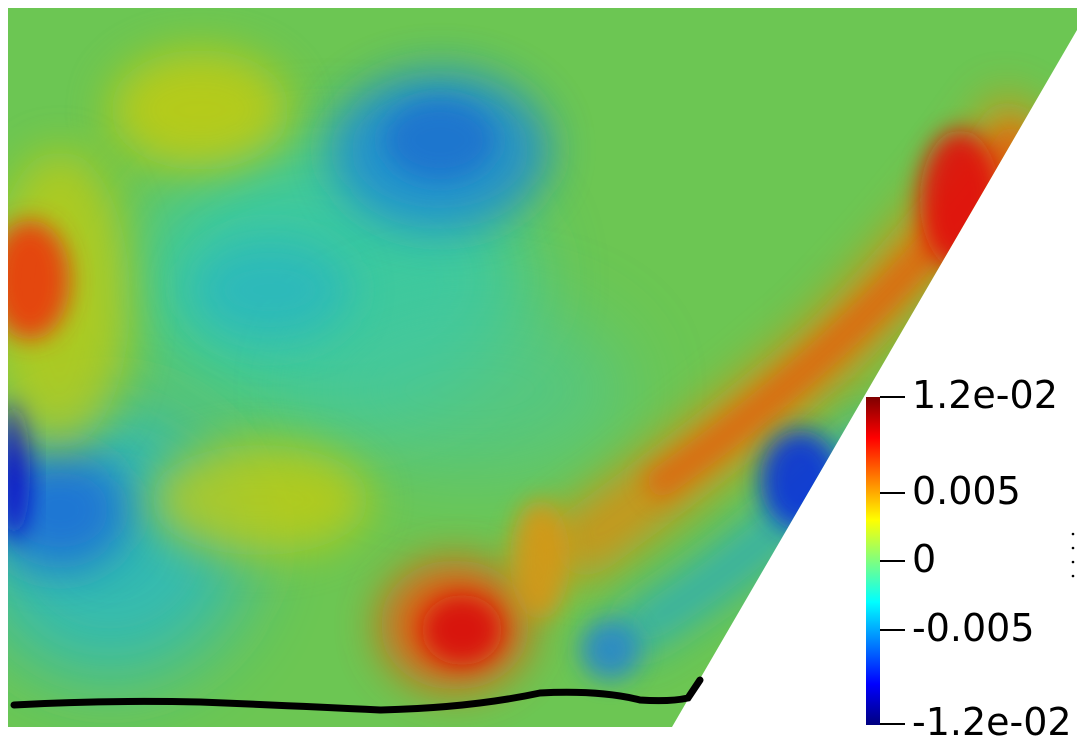  I want to click on colorbar-ticks, so click(892, 560).